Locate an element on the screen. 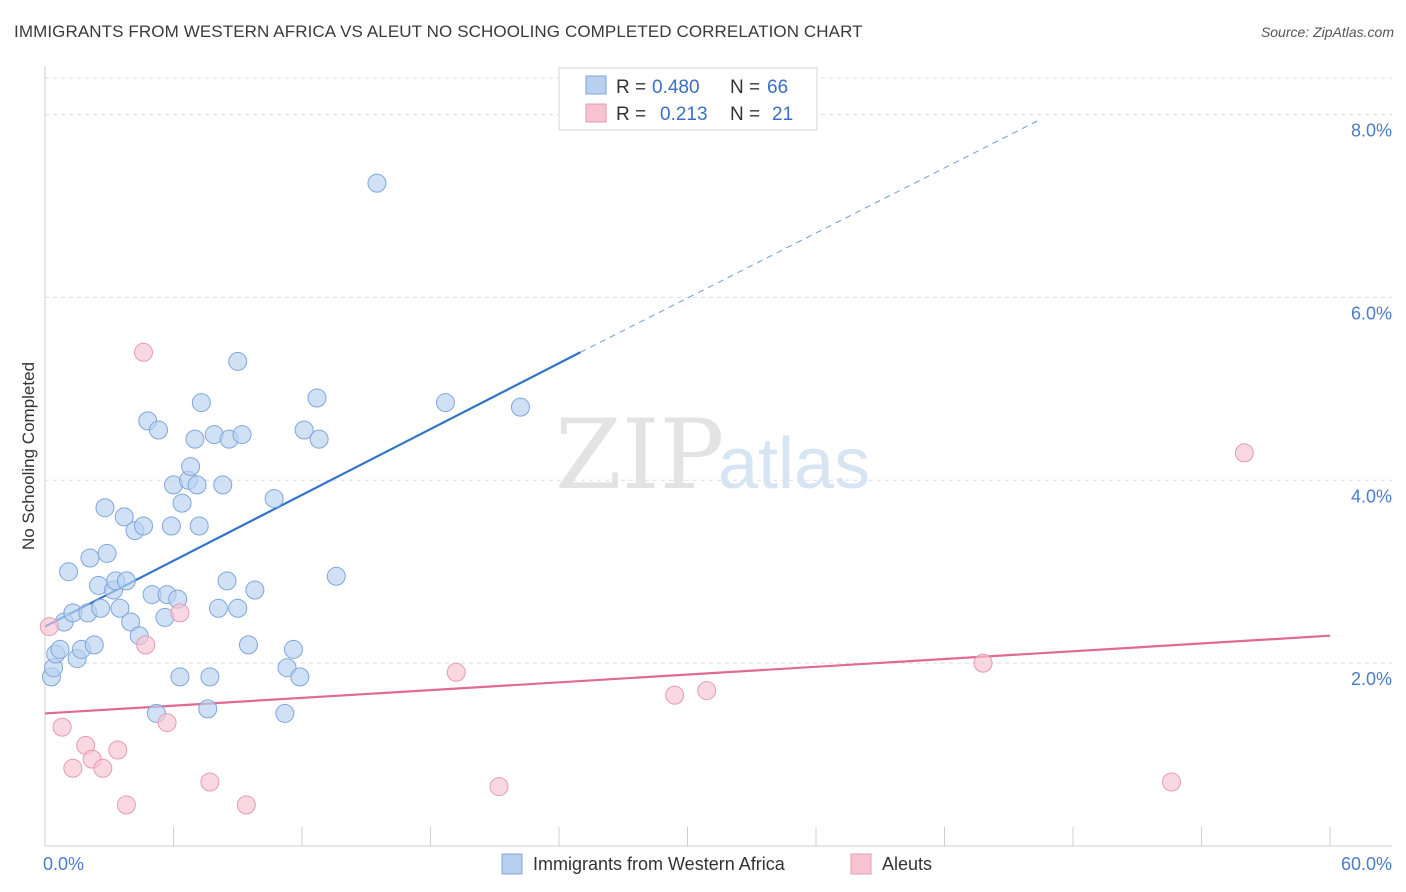 This screenshot has height=892, width=1406. trend-line-aleuts is located at coordinates (687, 674).